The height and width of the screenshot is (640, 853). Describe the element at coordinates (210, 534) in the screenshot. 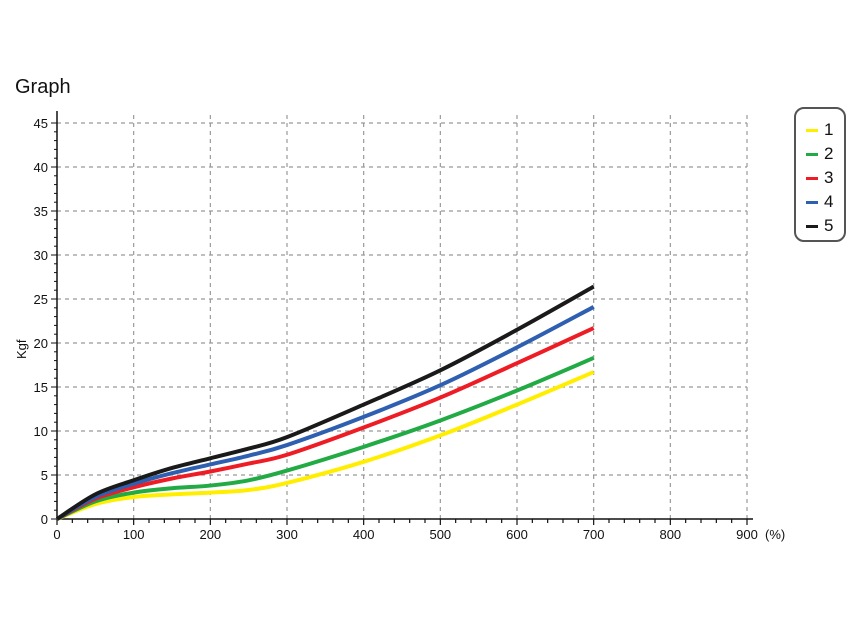

I see `x-tick-label: 200` at that location.